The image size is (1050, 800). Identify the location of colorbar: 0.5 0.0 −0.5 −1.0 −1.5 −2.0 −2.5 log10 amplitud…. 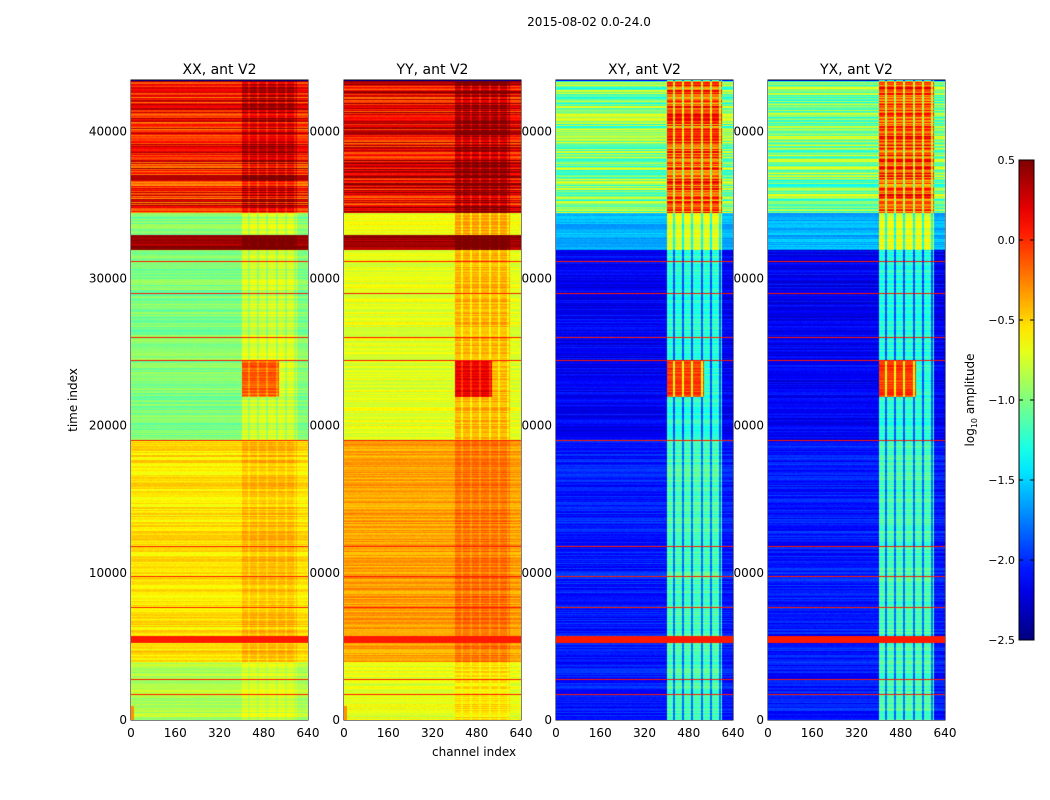
(999, 400).